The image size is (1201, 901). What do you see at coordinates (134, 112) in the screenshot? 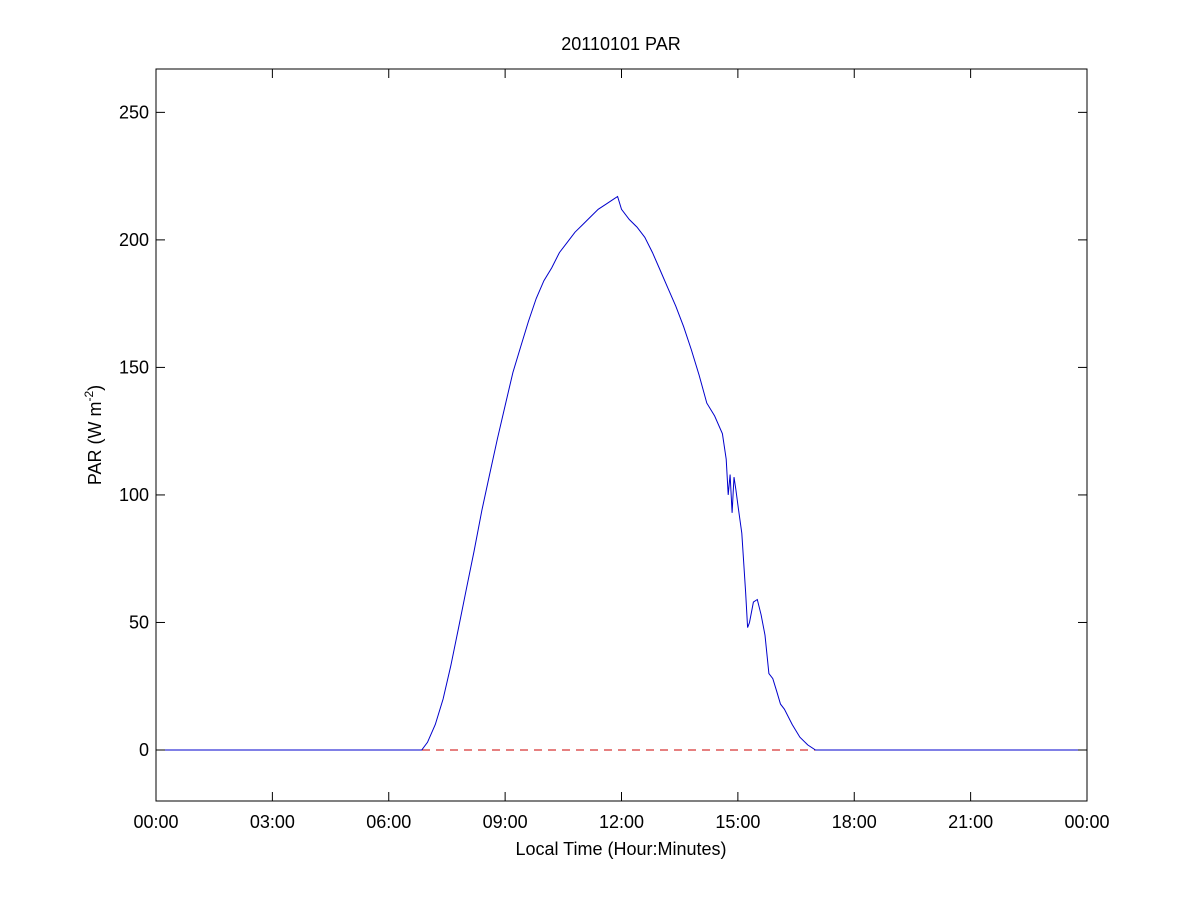
I see `y-tick-label: 250` at bounding box center [134, 112].